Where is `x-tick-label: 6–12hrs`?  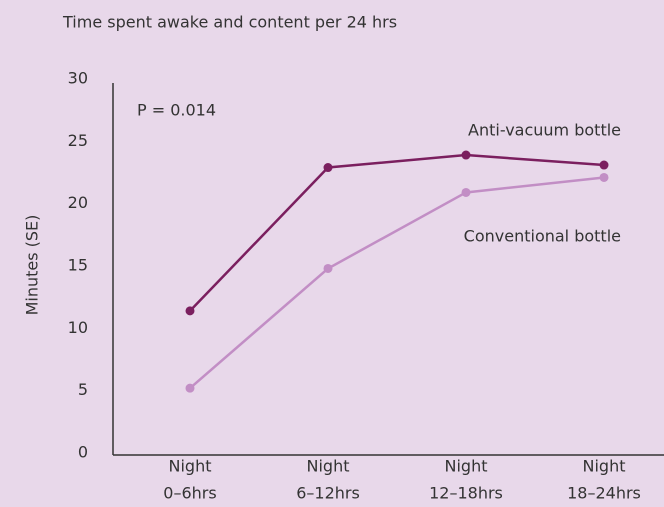 x-tick-label: 6–12hrs is located at coordinates (328, 493).